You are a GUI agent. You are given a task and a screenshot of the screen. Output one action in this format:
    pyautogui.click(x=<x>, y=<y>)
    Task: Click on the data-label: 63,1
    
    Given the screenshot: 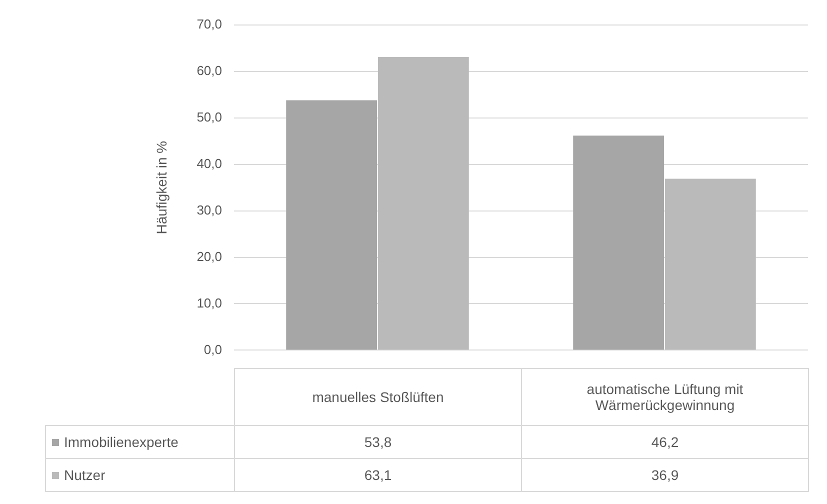 What is the action you would take?
    pyautogui.click(x=378, y=475)
    